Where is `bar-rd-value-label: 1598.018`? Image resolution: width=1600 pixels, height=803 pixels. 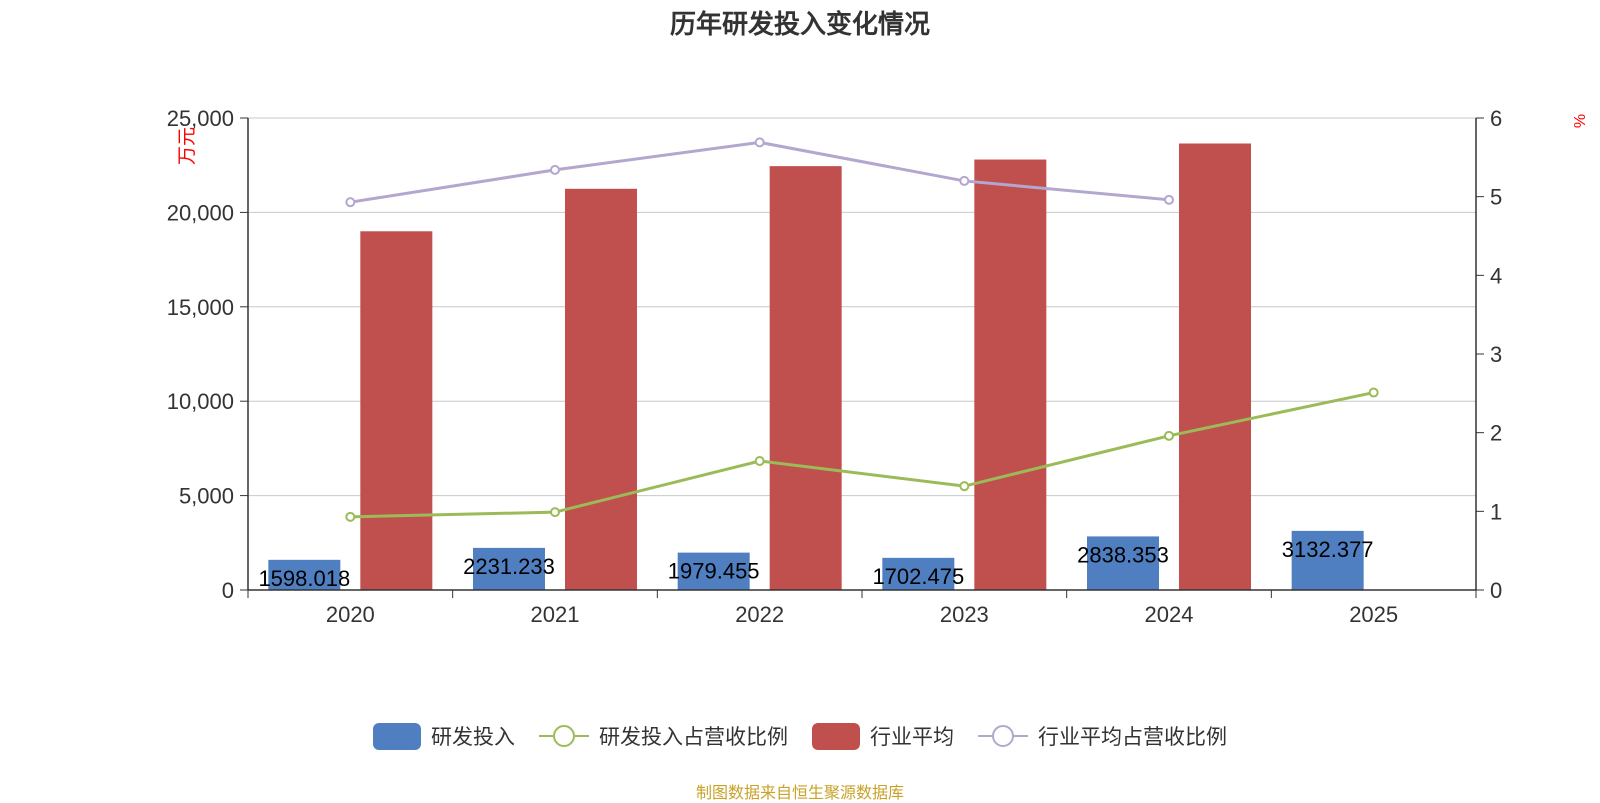
bar-rd-value-label: 1598.018 is located at coordinates (304, 578).